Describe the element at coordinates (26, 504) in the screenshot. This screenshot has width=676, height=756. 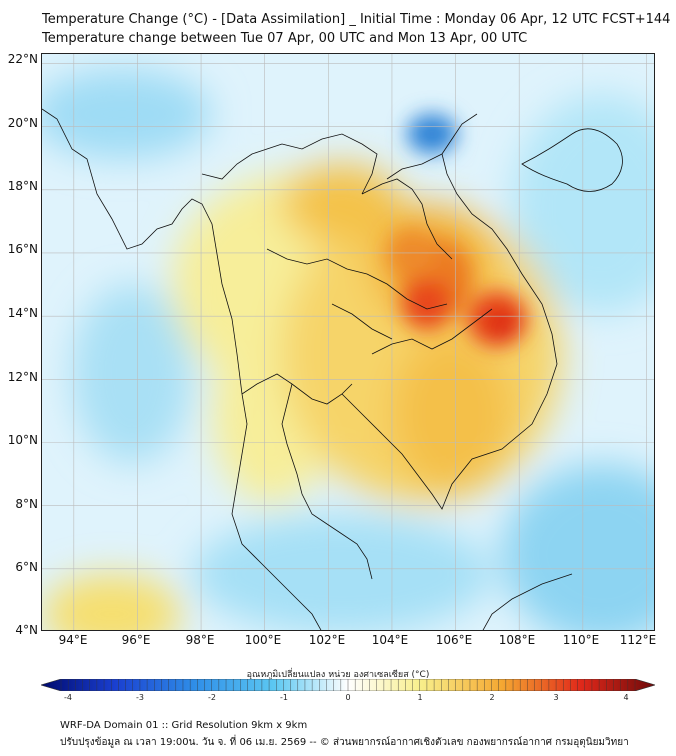
I see `lat-label: 8°N` at that location.